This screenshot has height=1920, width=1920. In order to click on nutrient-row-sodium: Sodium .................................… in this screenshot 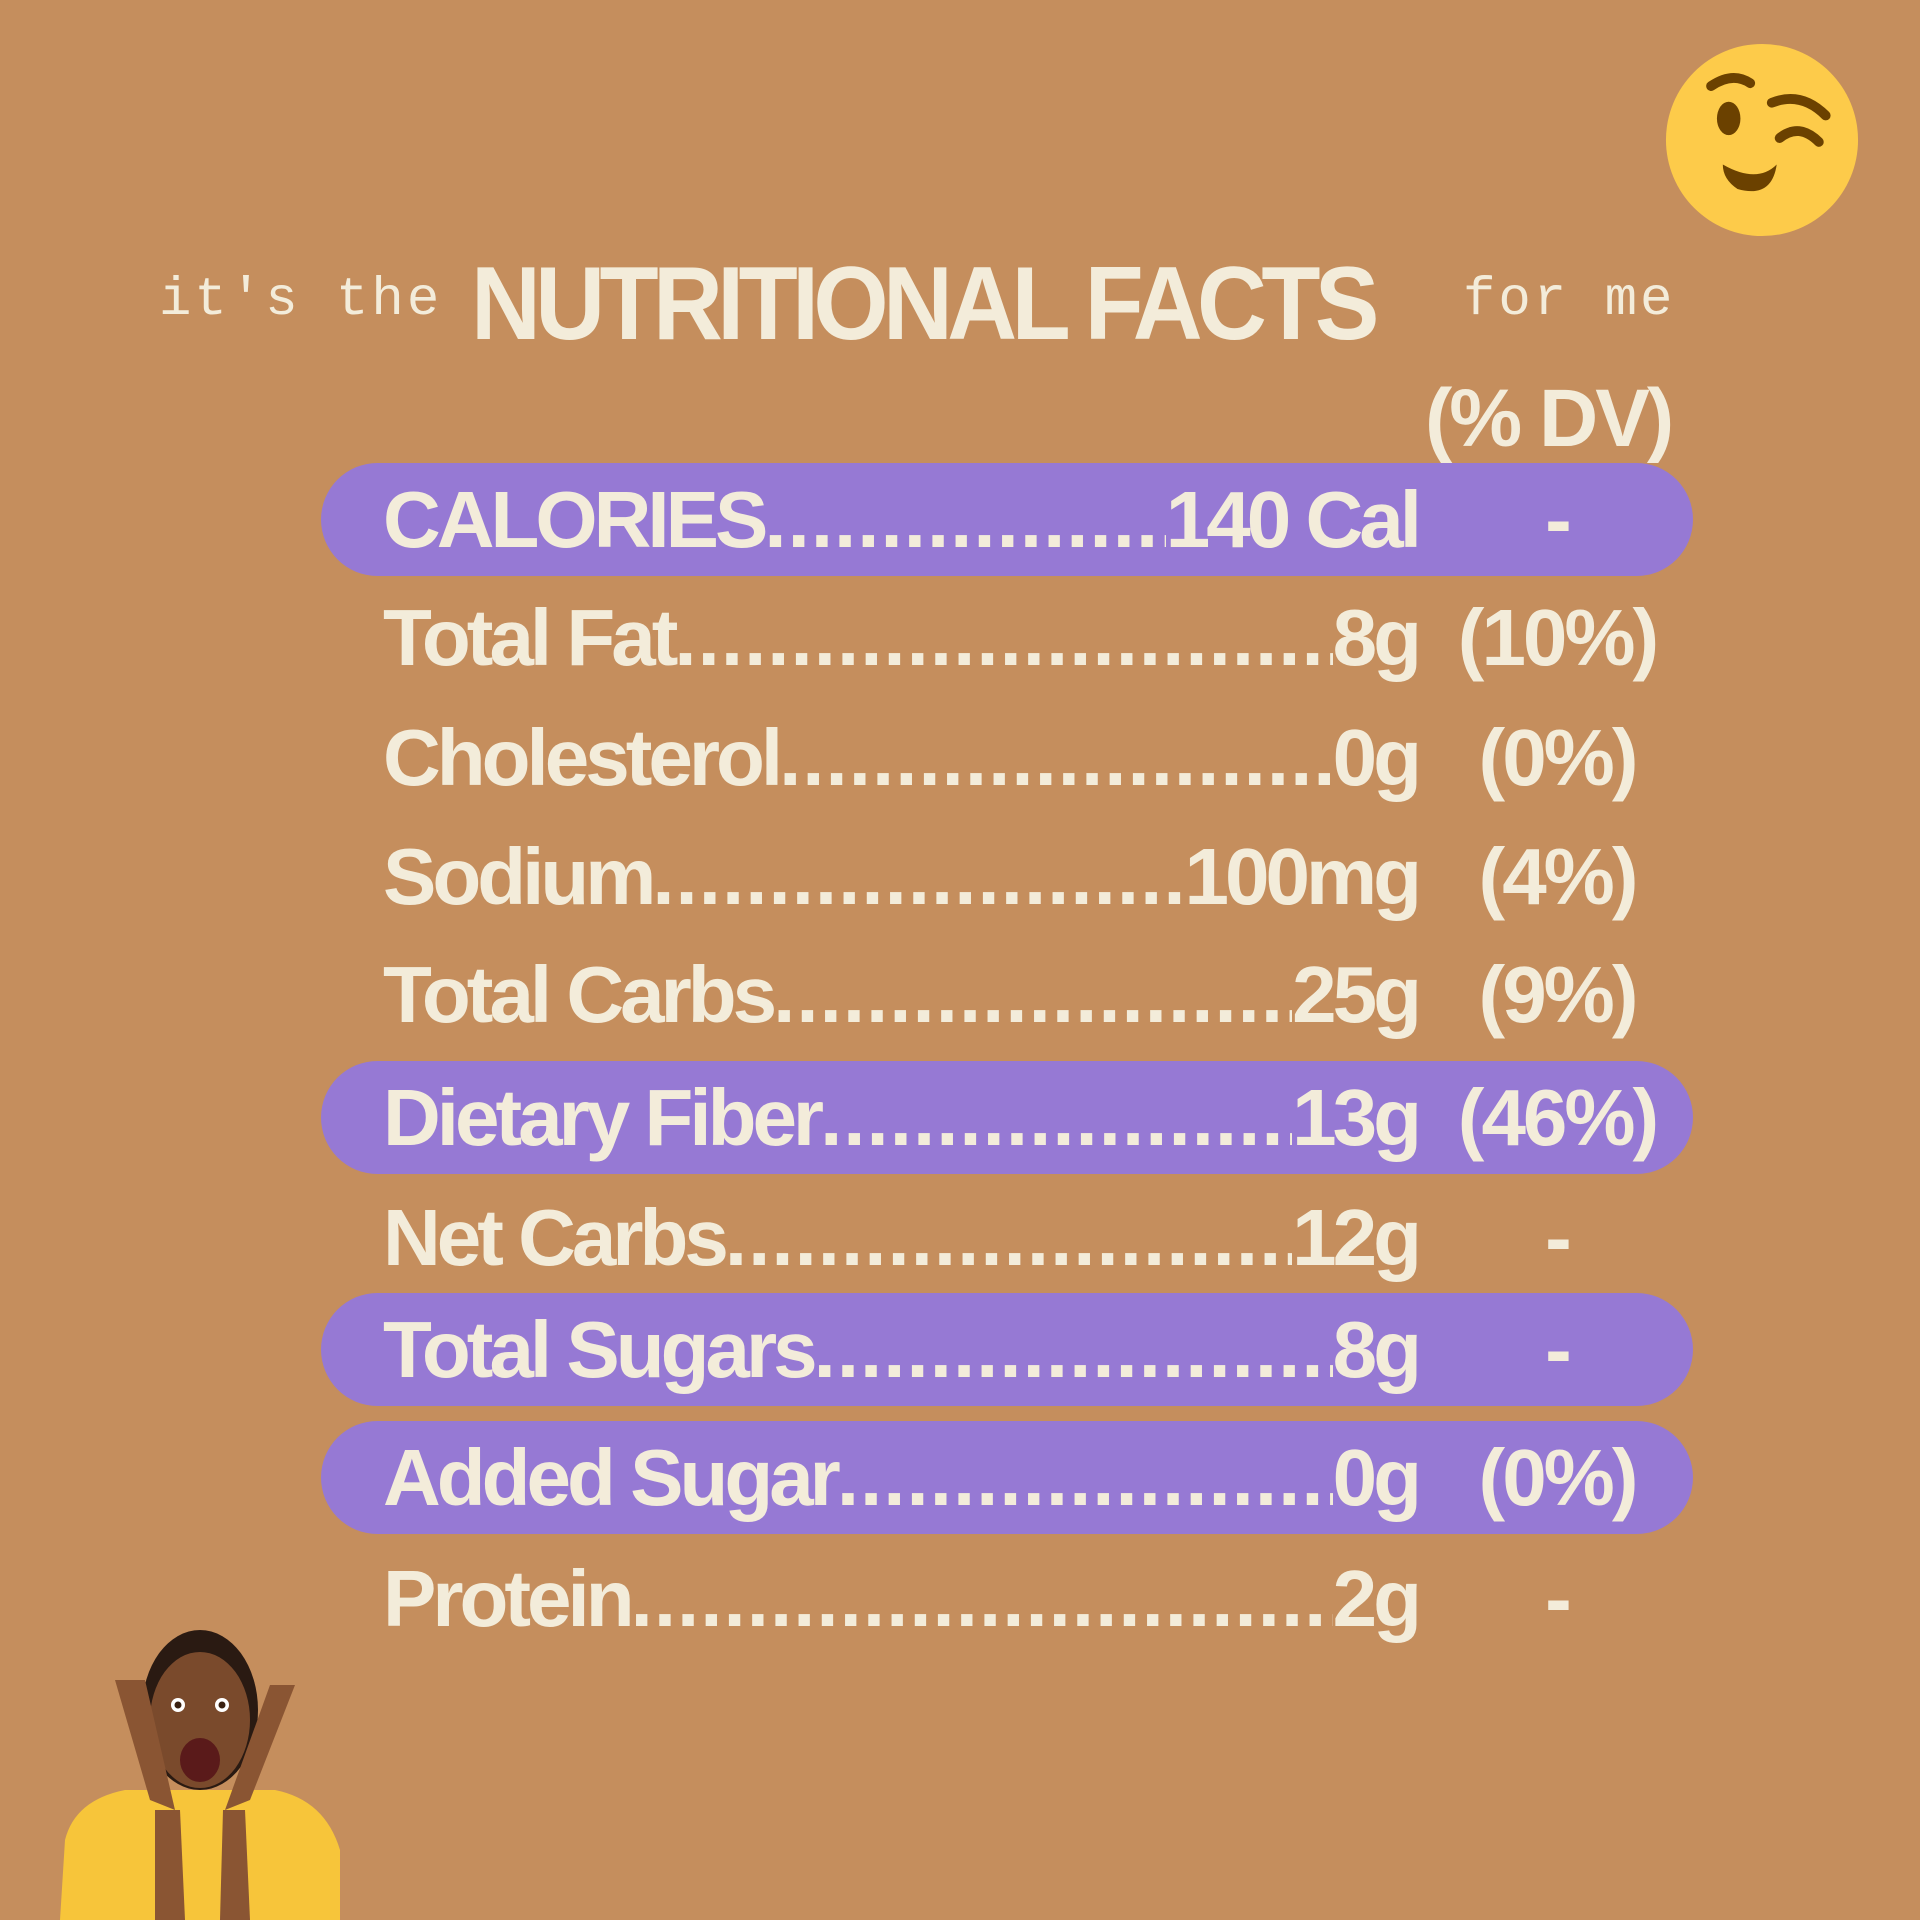, I will do `click(1007, 876)`.